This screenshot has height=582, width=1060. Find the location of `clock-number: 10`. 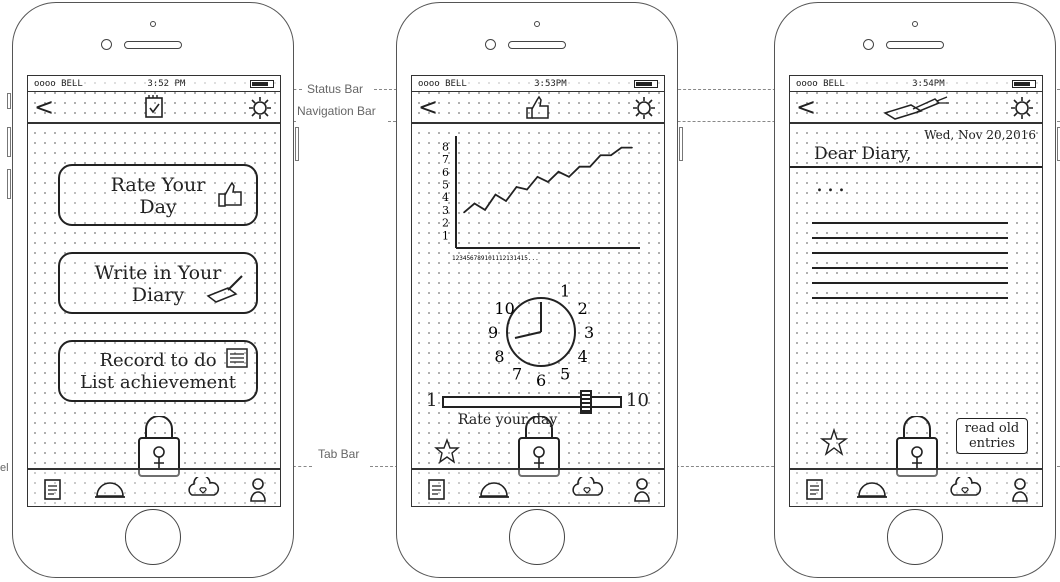

clock-number: 10 is located at coordinates (504, 308).